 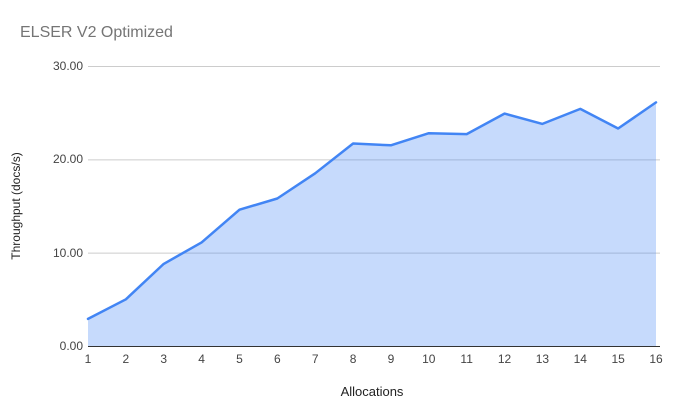 I want to click on y-tick-label: 10.00, so click(x=67, y=252).